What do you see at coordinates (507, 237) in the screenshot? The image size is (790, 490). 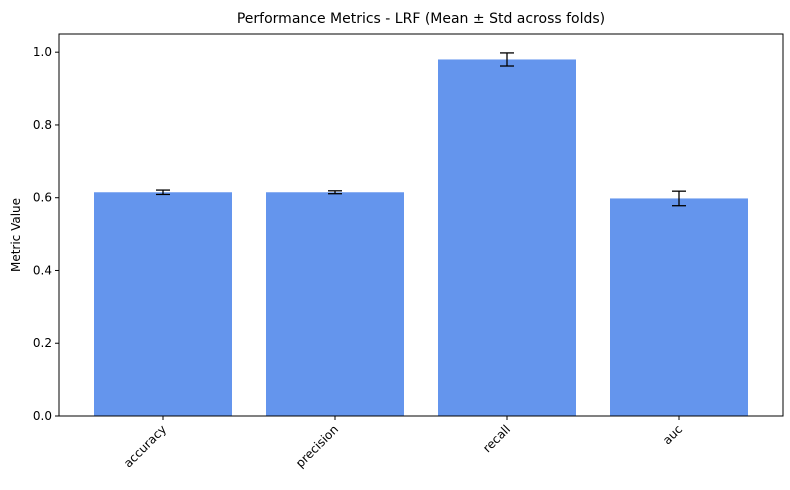 I see `bar-recall` at bounding box center [507, 237].